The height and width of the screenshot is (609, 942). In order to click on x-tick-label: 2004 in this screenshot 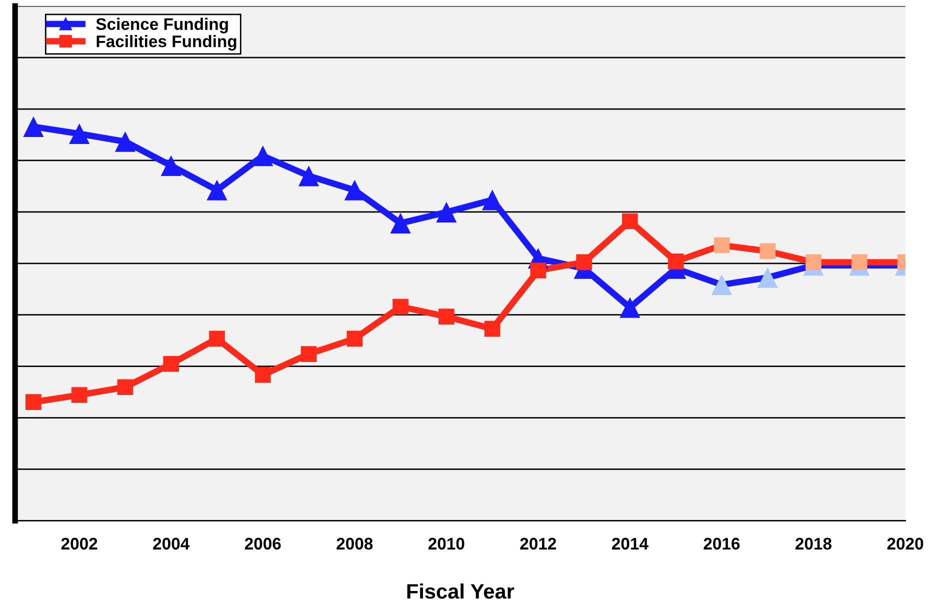, I will do `click(171, 544)`.